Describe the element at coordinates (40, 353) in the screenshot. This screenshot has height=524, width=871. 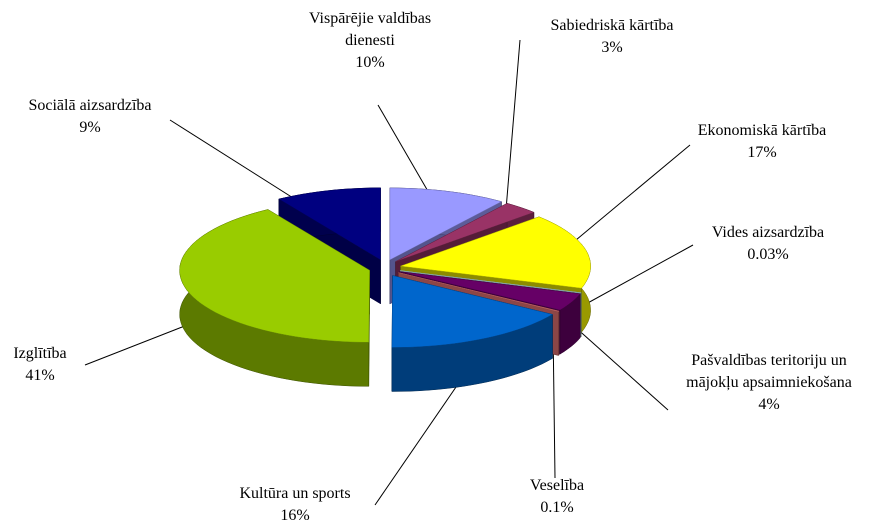
I see `category-label: Izglītība` at that location.